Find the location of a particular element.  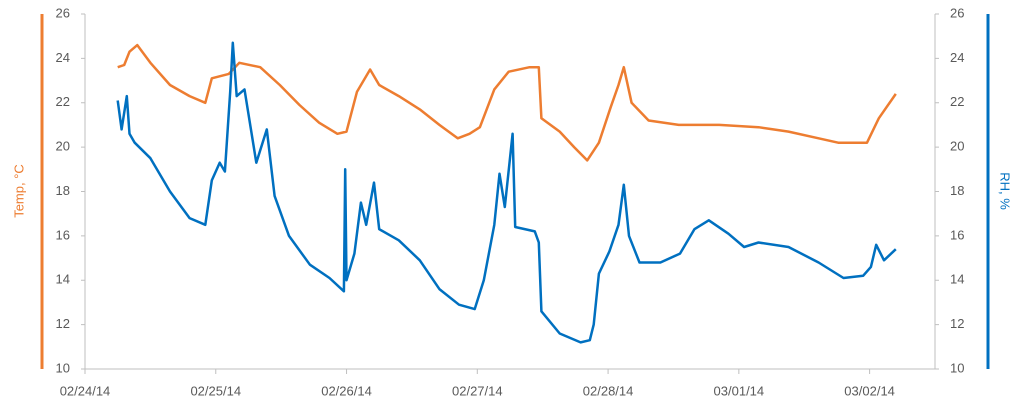

x-tick-label: 02/24/14 is located at coordinates (85, 390).